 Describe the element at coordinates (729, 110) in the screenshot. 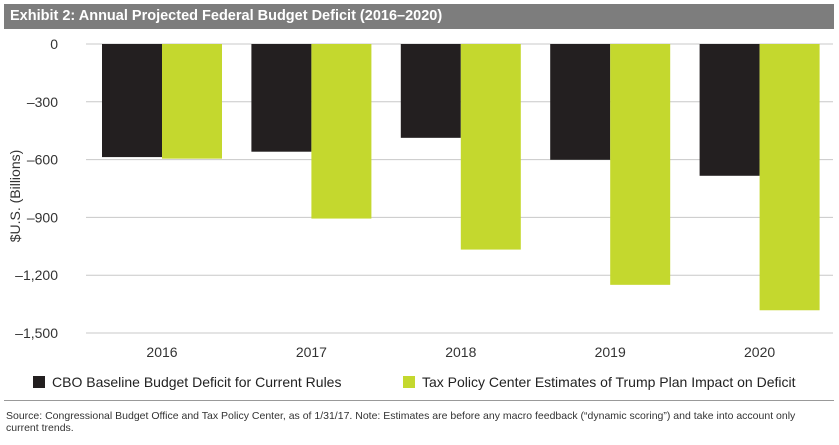

I see `bar-cbo-2020` at that location.